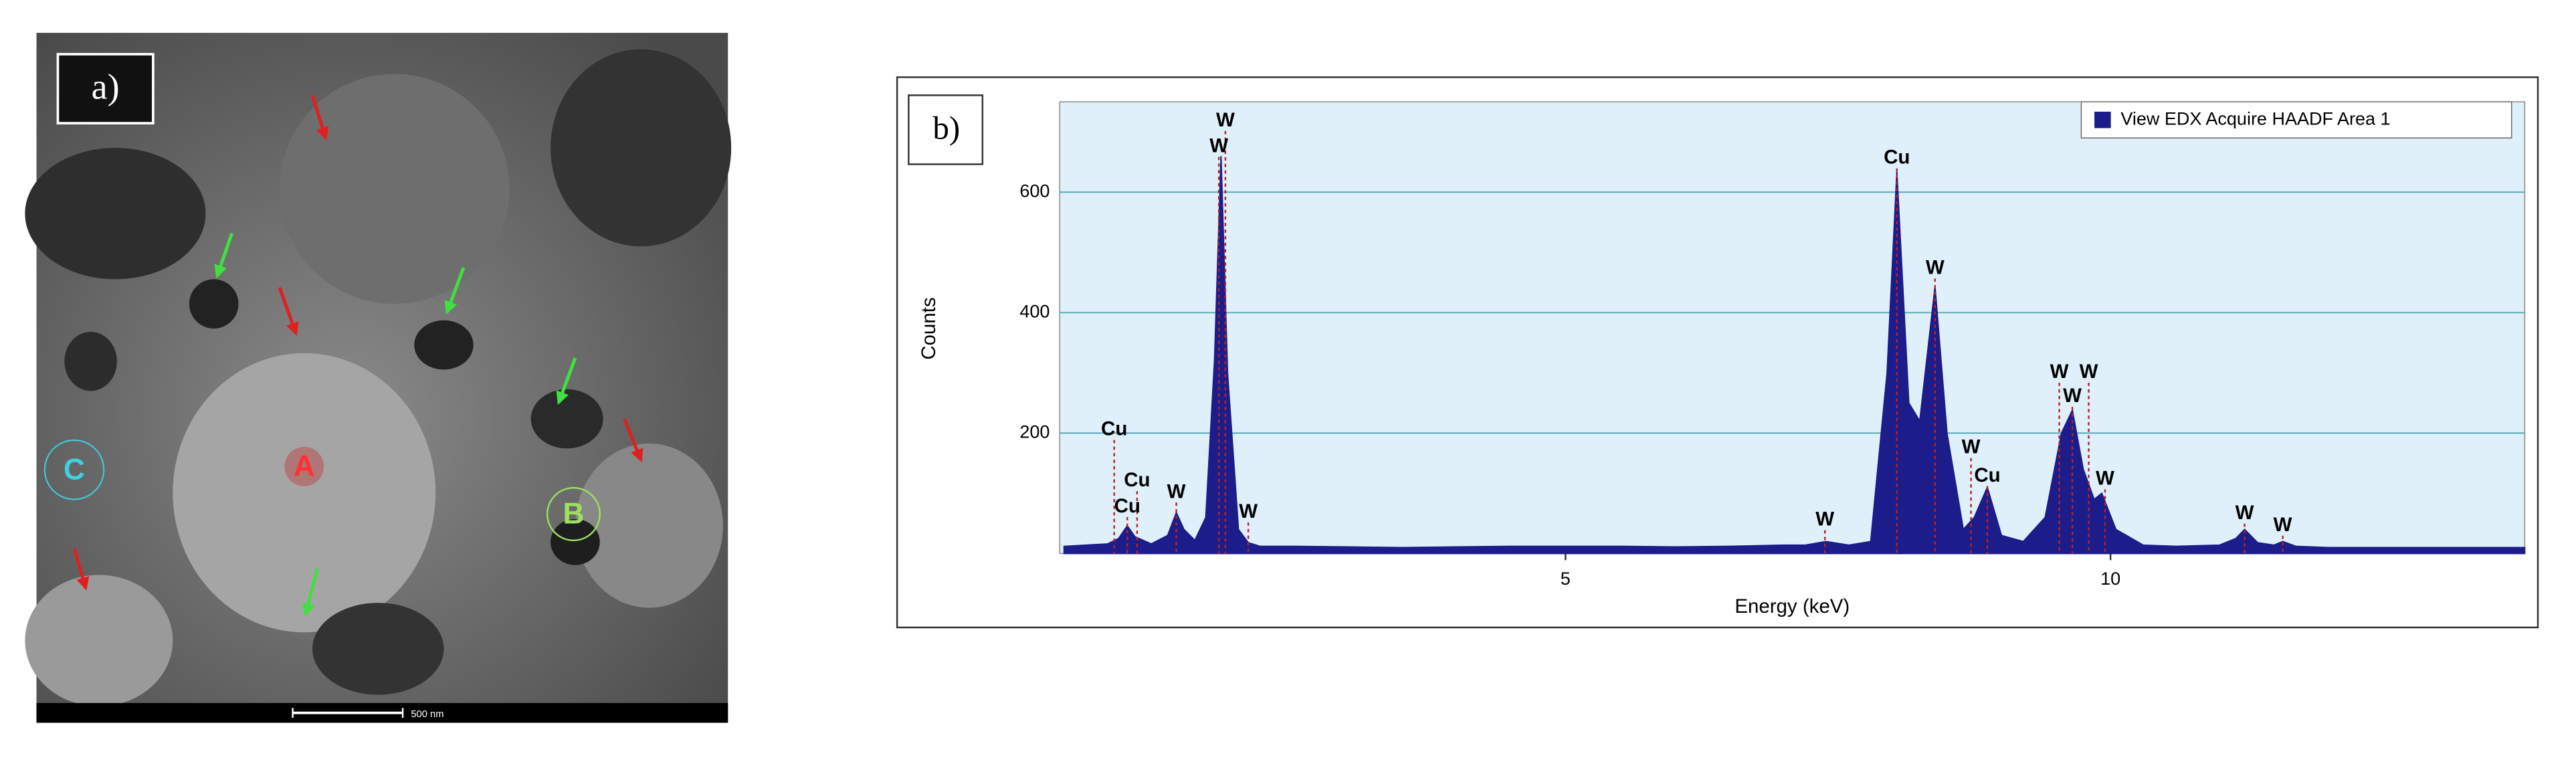 The width and height of the screenshot is (2576, 772). What do you see at coordinates (573, 514) in the screenshot?
I see `region-label: B` at bounding box center [573, 514].